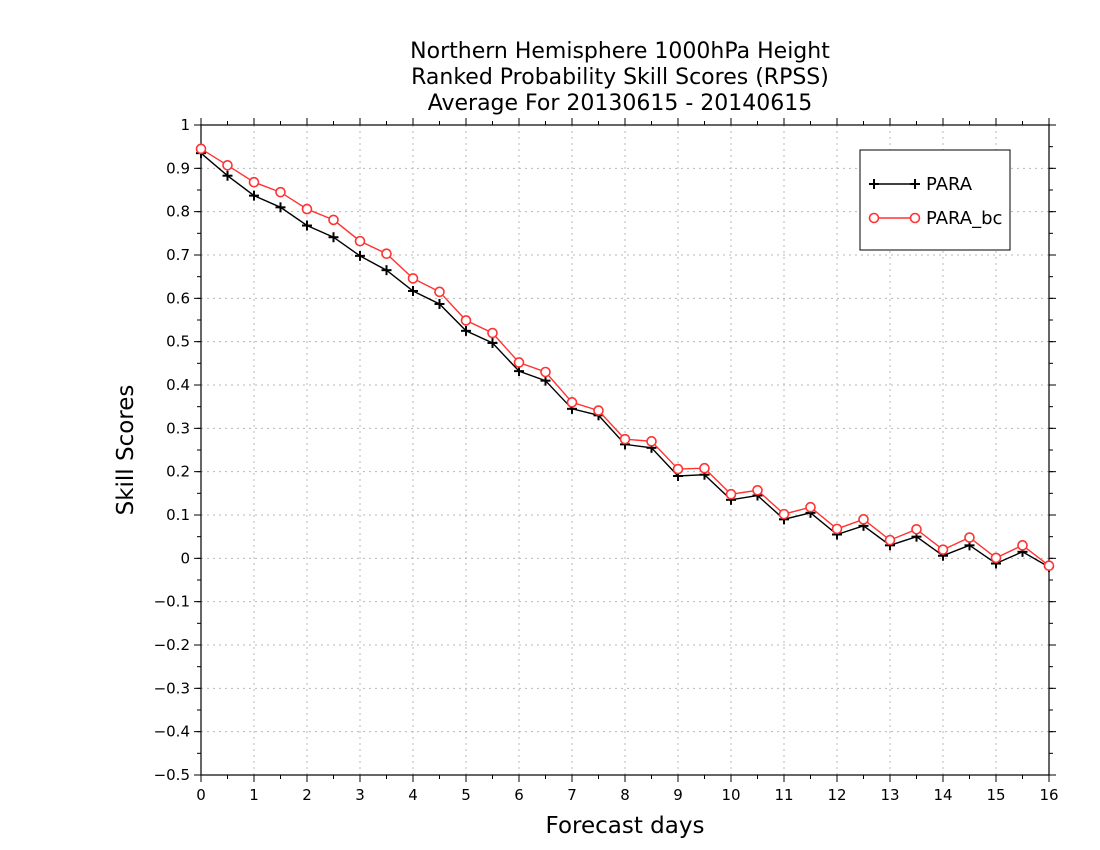  Describe the element at coordinates (178, 212) in the screenshot. I see `y-tick-label-2: 0.8` at that location.